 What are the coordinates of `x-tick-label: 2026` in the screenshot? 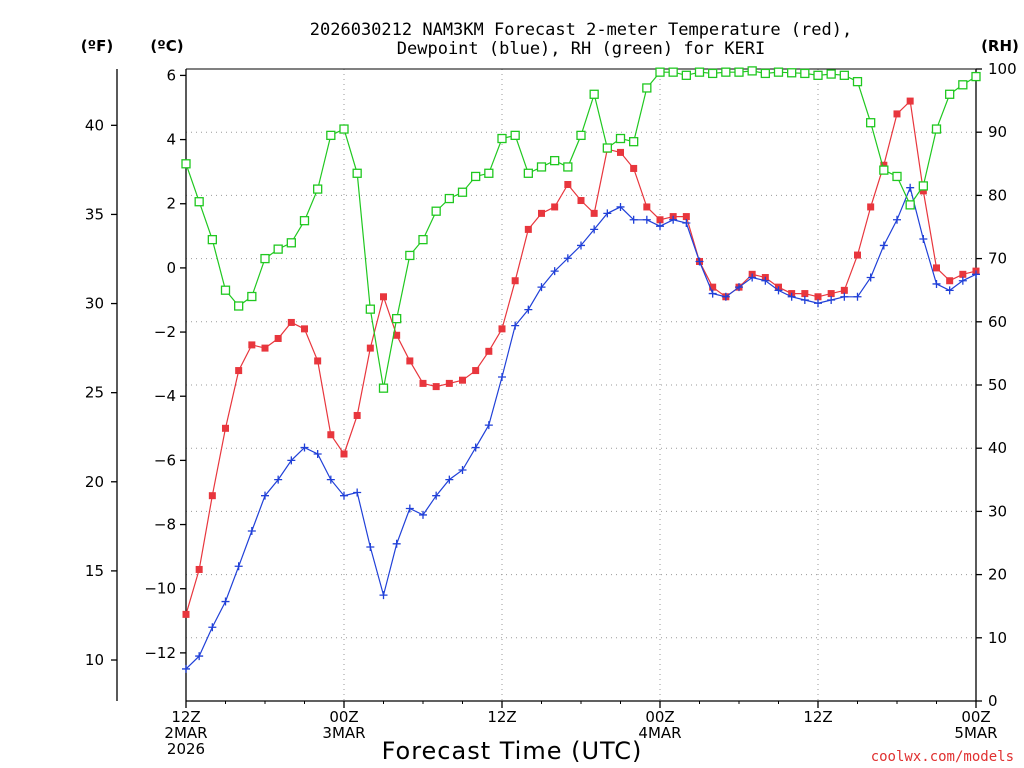 It's located at (186, 749).